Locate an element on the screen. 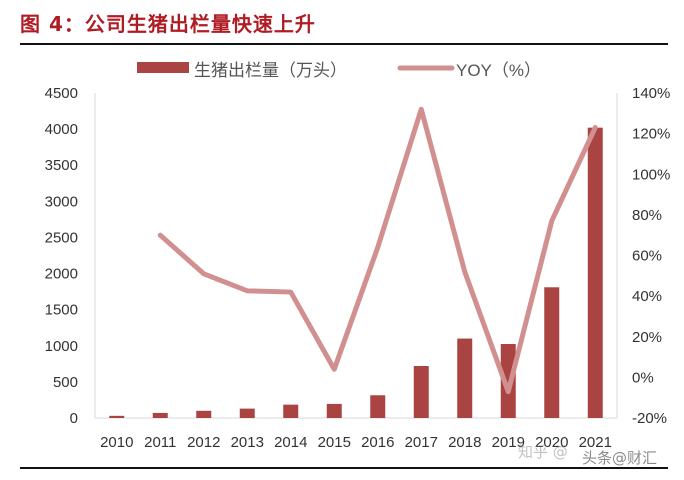 The width and height of the screenshot is (684, 480). x-tick-label: 2020 is located at coordinates (551, 442).